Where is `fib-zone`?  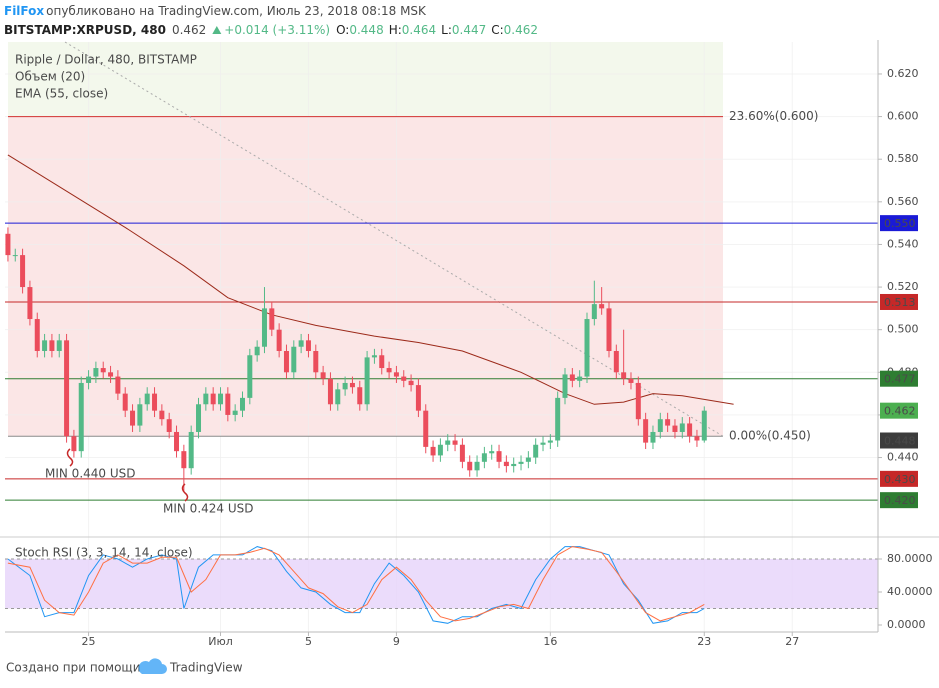
fib-zone is located at coordinates (365, 79).